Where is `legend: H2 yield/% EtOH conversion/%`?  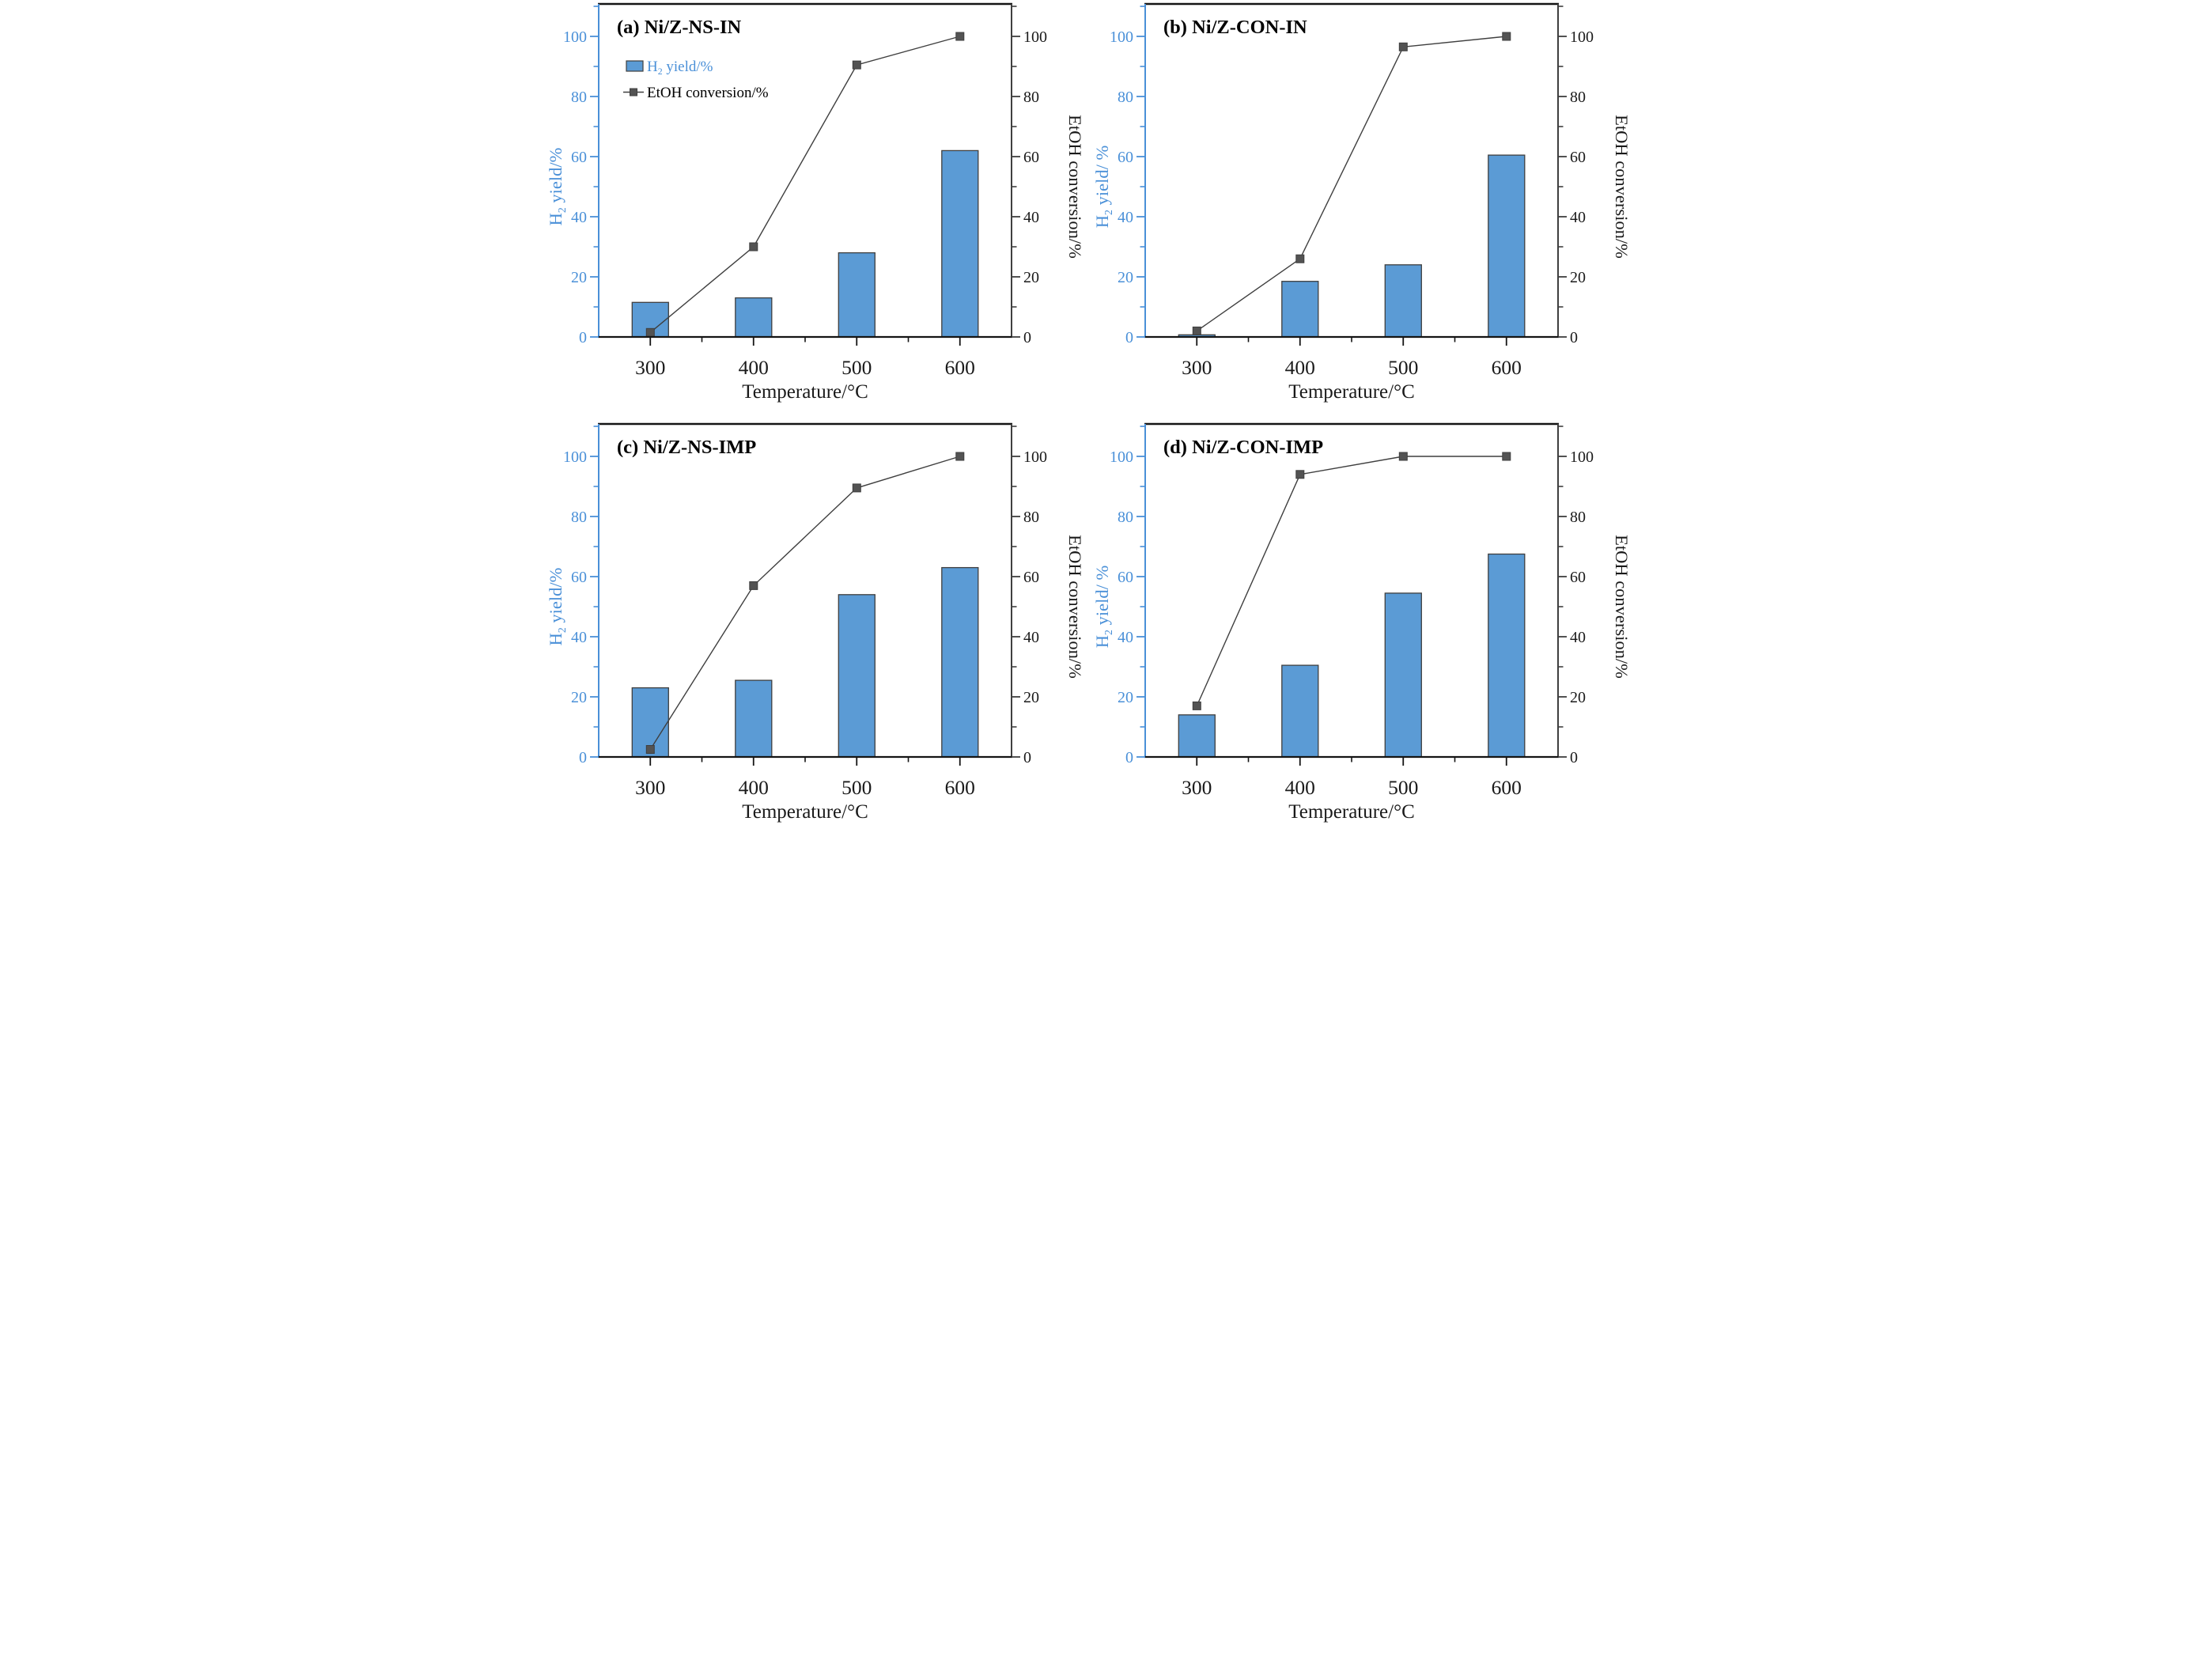 legend: H2 yield/% EtOH conversion/% is located at coordinates (696, 80).